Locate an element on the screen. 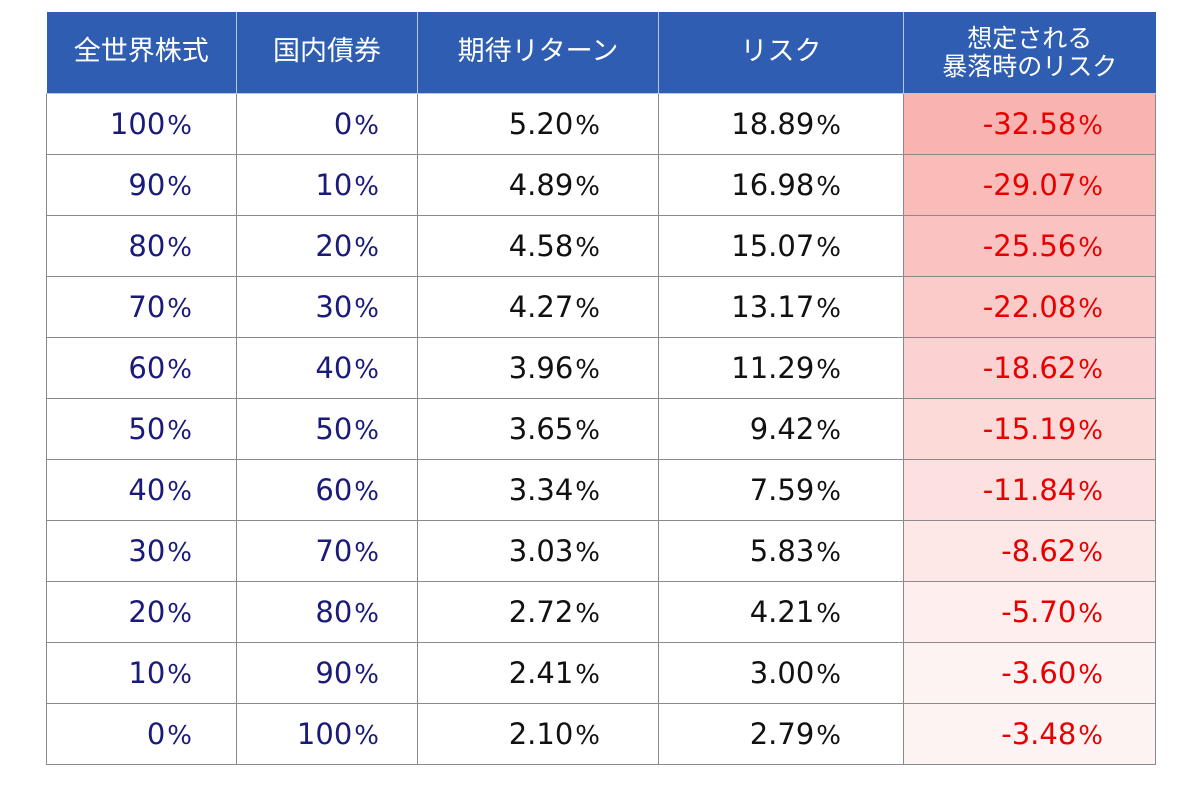 The width and height of the screenshot is (1200, 792). cell-expected-return: 4.27% is located at coordinates (538, 307).